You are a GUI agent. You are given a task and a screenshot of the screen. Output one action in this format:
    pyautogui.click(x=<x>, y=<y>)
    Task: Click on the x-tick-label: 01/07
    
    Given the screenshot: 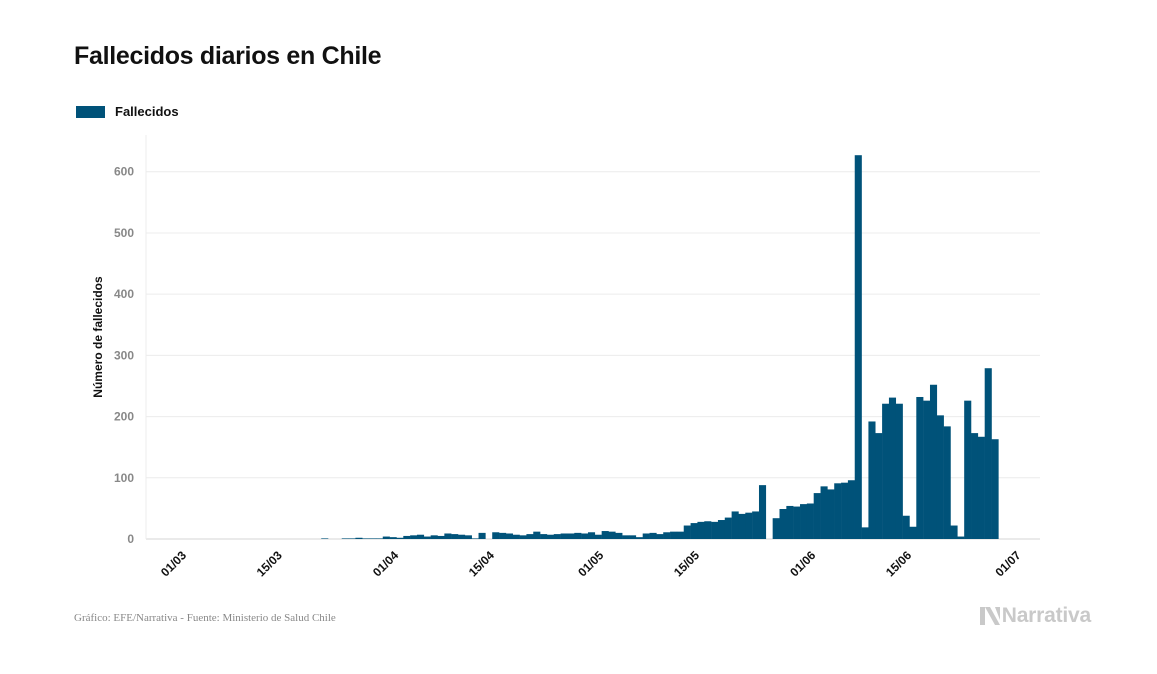 What is the action you would take?
    pyautogui.click(x=1007, y=563)
    